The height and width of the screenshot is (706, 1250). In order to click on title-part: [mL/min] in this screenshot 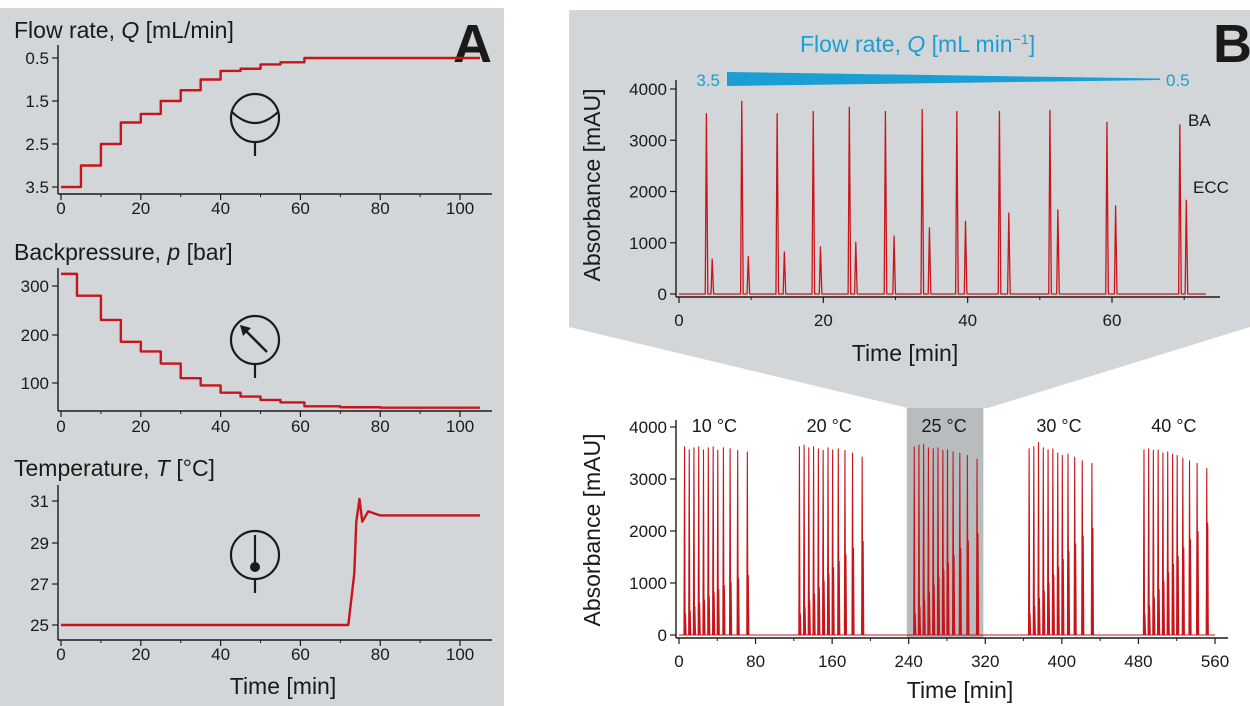, I will do `click(186, 30)`.